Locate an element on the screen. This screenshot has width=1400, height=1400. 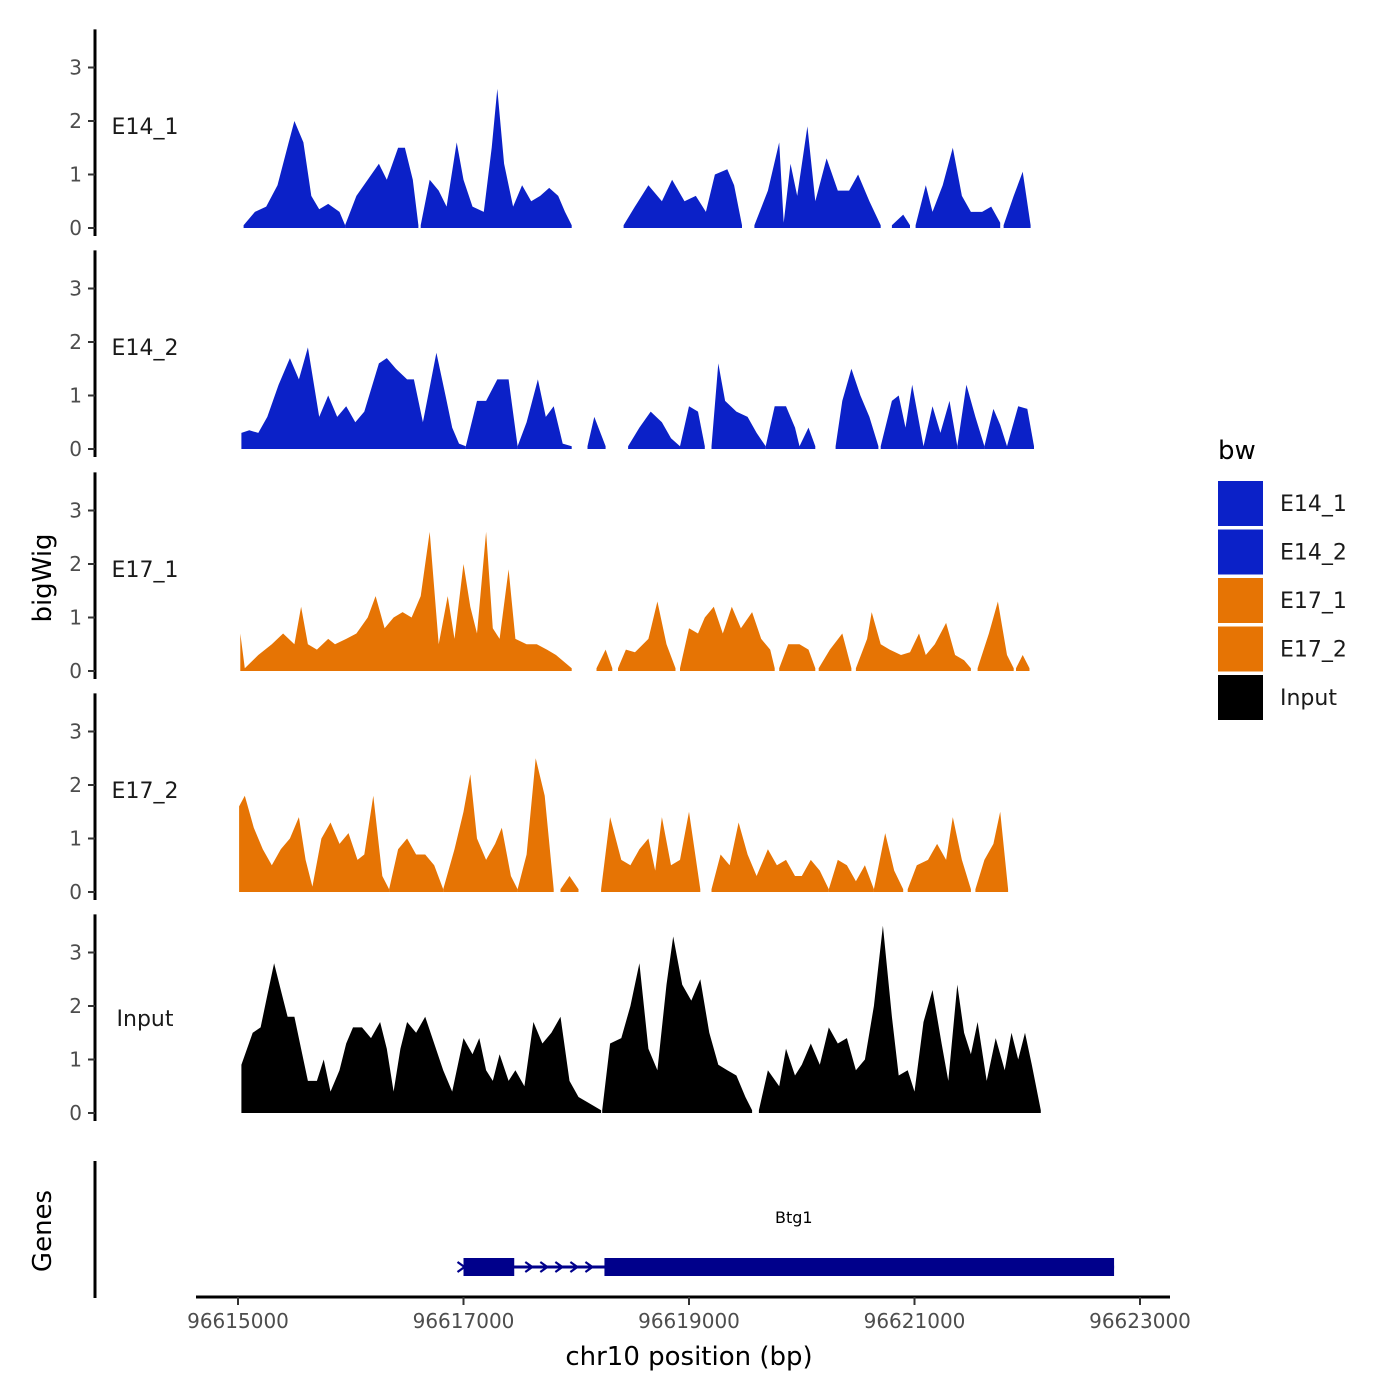
genes-track: Btg1 is located at coordinates (604, 1229).